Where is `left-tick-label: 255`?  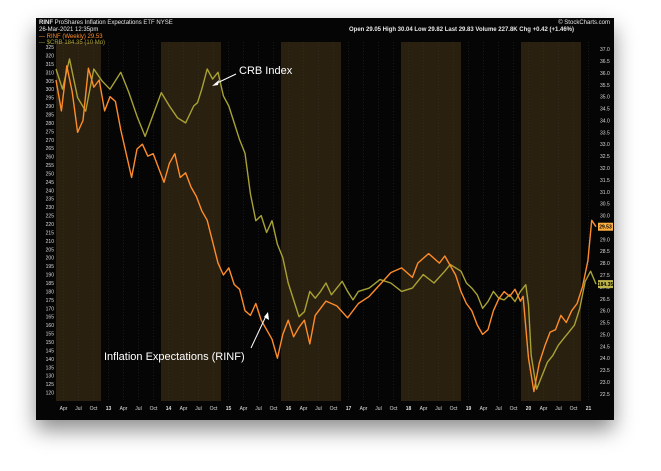
left-tick-label: 255 is located at coordinates (50, 166).